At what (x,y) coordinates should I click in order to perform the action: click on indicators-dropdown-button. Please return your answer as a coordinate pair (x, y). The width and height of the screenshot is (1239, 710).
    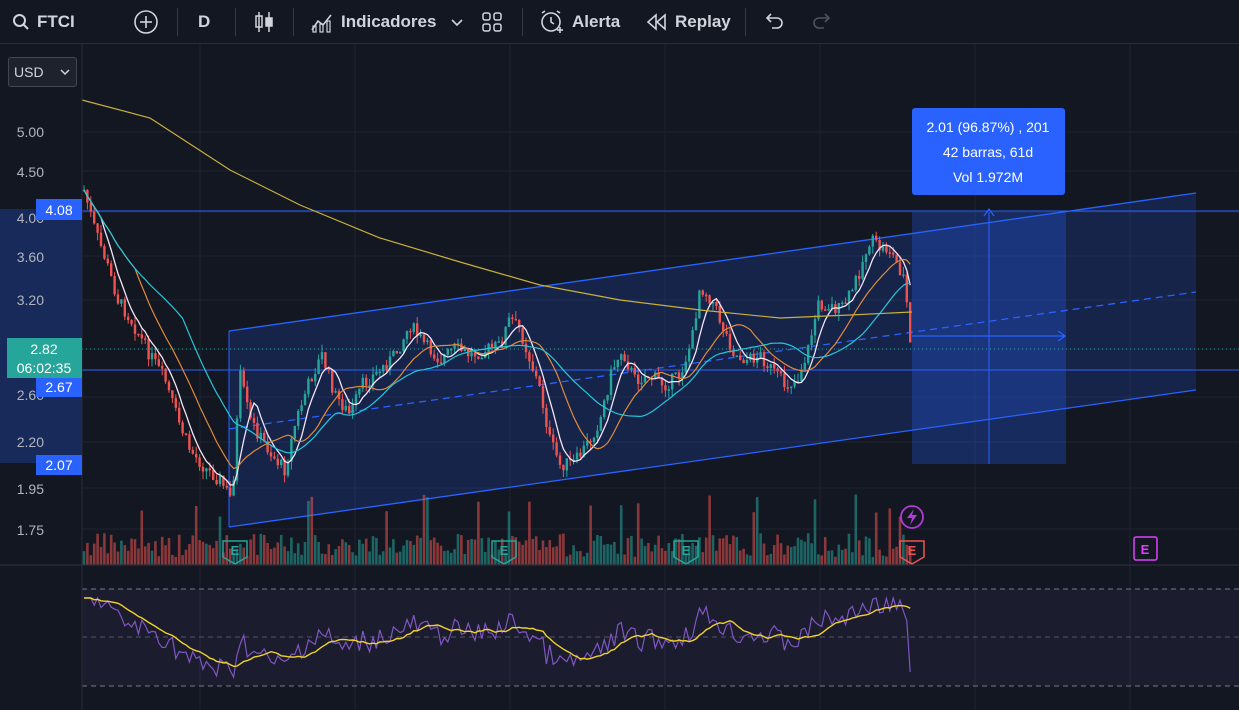
    Looking at the image, I should click on (457, 22).